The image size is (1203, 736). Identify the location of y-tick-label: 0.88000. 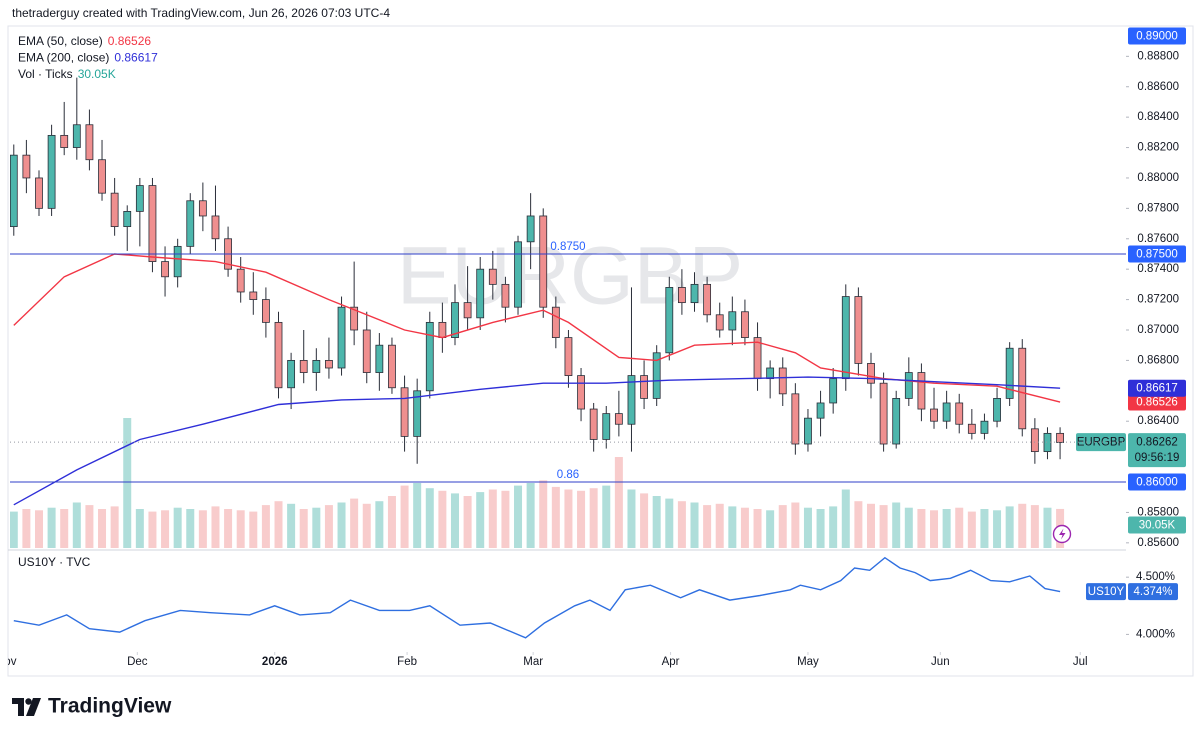
(1158, 178).